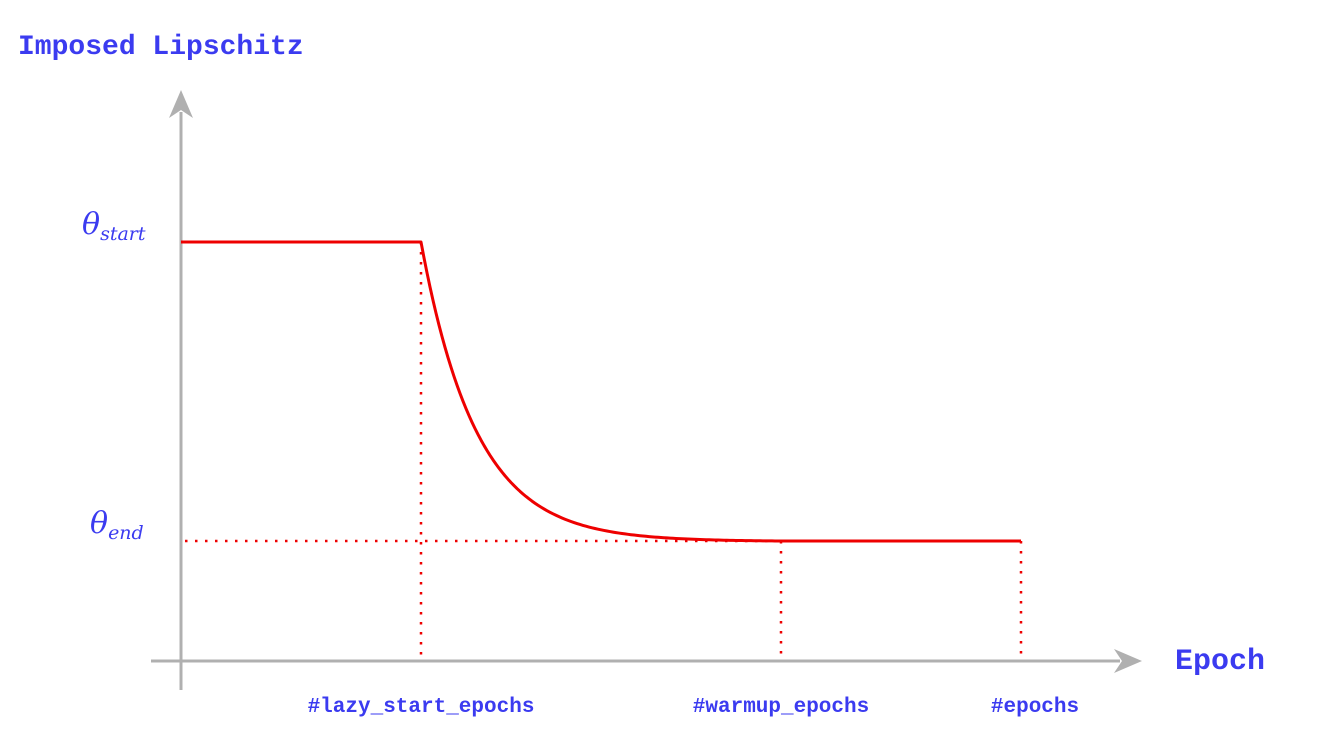 The image size is (1320, 753). What do you see at coordinates (126, 533) in the screenshot?
I see `y-tick-end-sub: end` at bounding box center [126, 533].